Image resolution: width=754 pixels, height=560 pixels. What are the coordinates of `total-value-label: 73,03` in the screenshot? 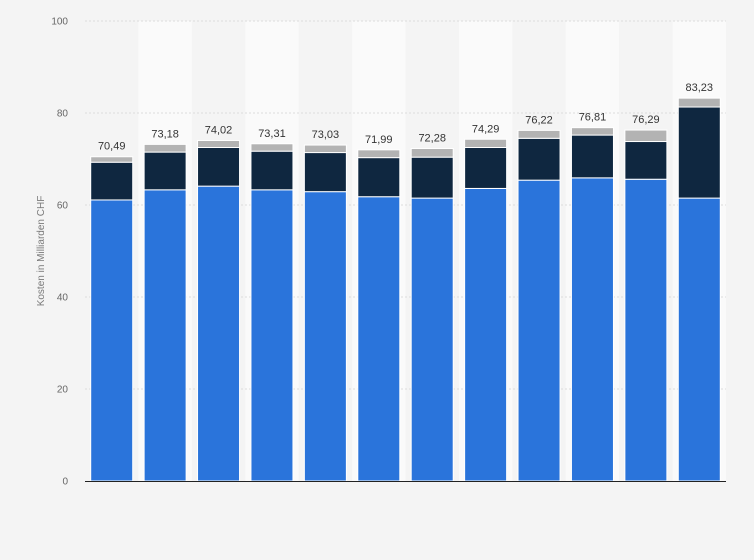 It's located at (326, 135).